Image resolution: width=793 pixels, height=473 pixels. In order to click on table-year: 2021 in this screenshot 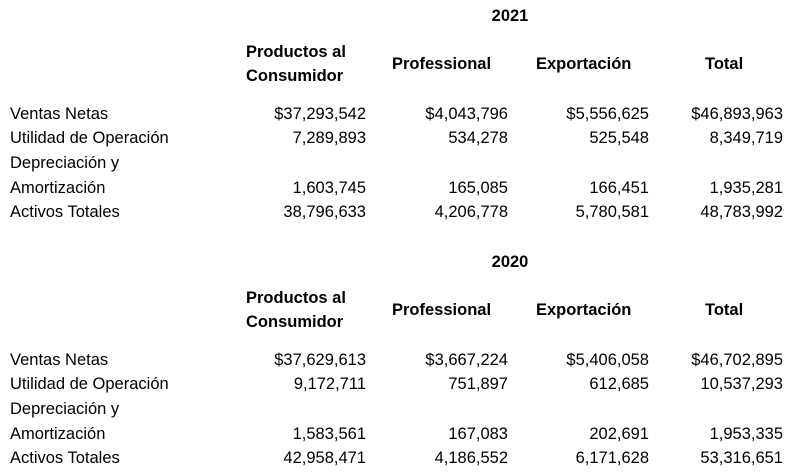, I will do `click(510, 16)`.